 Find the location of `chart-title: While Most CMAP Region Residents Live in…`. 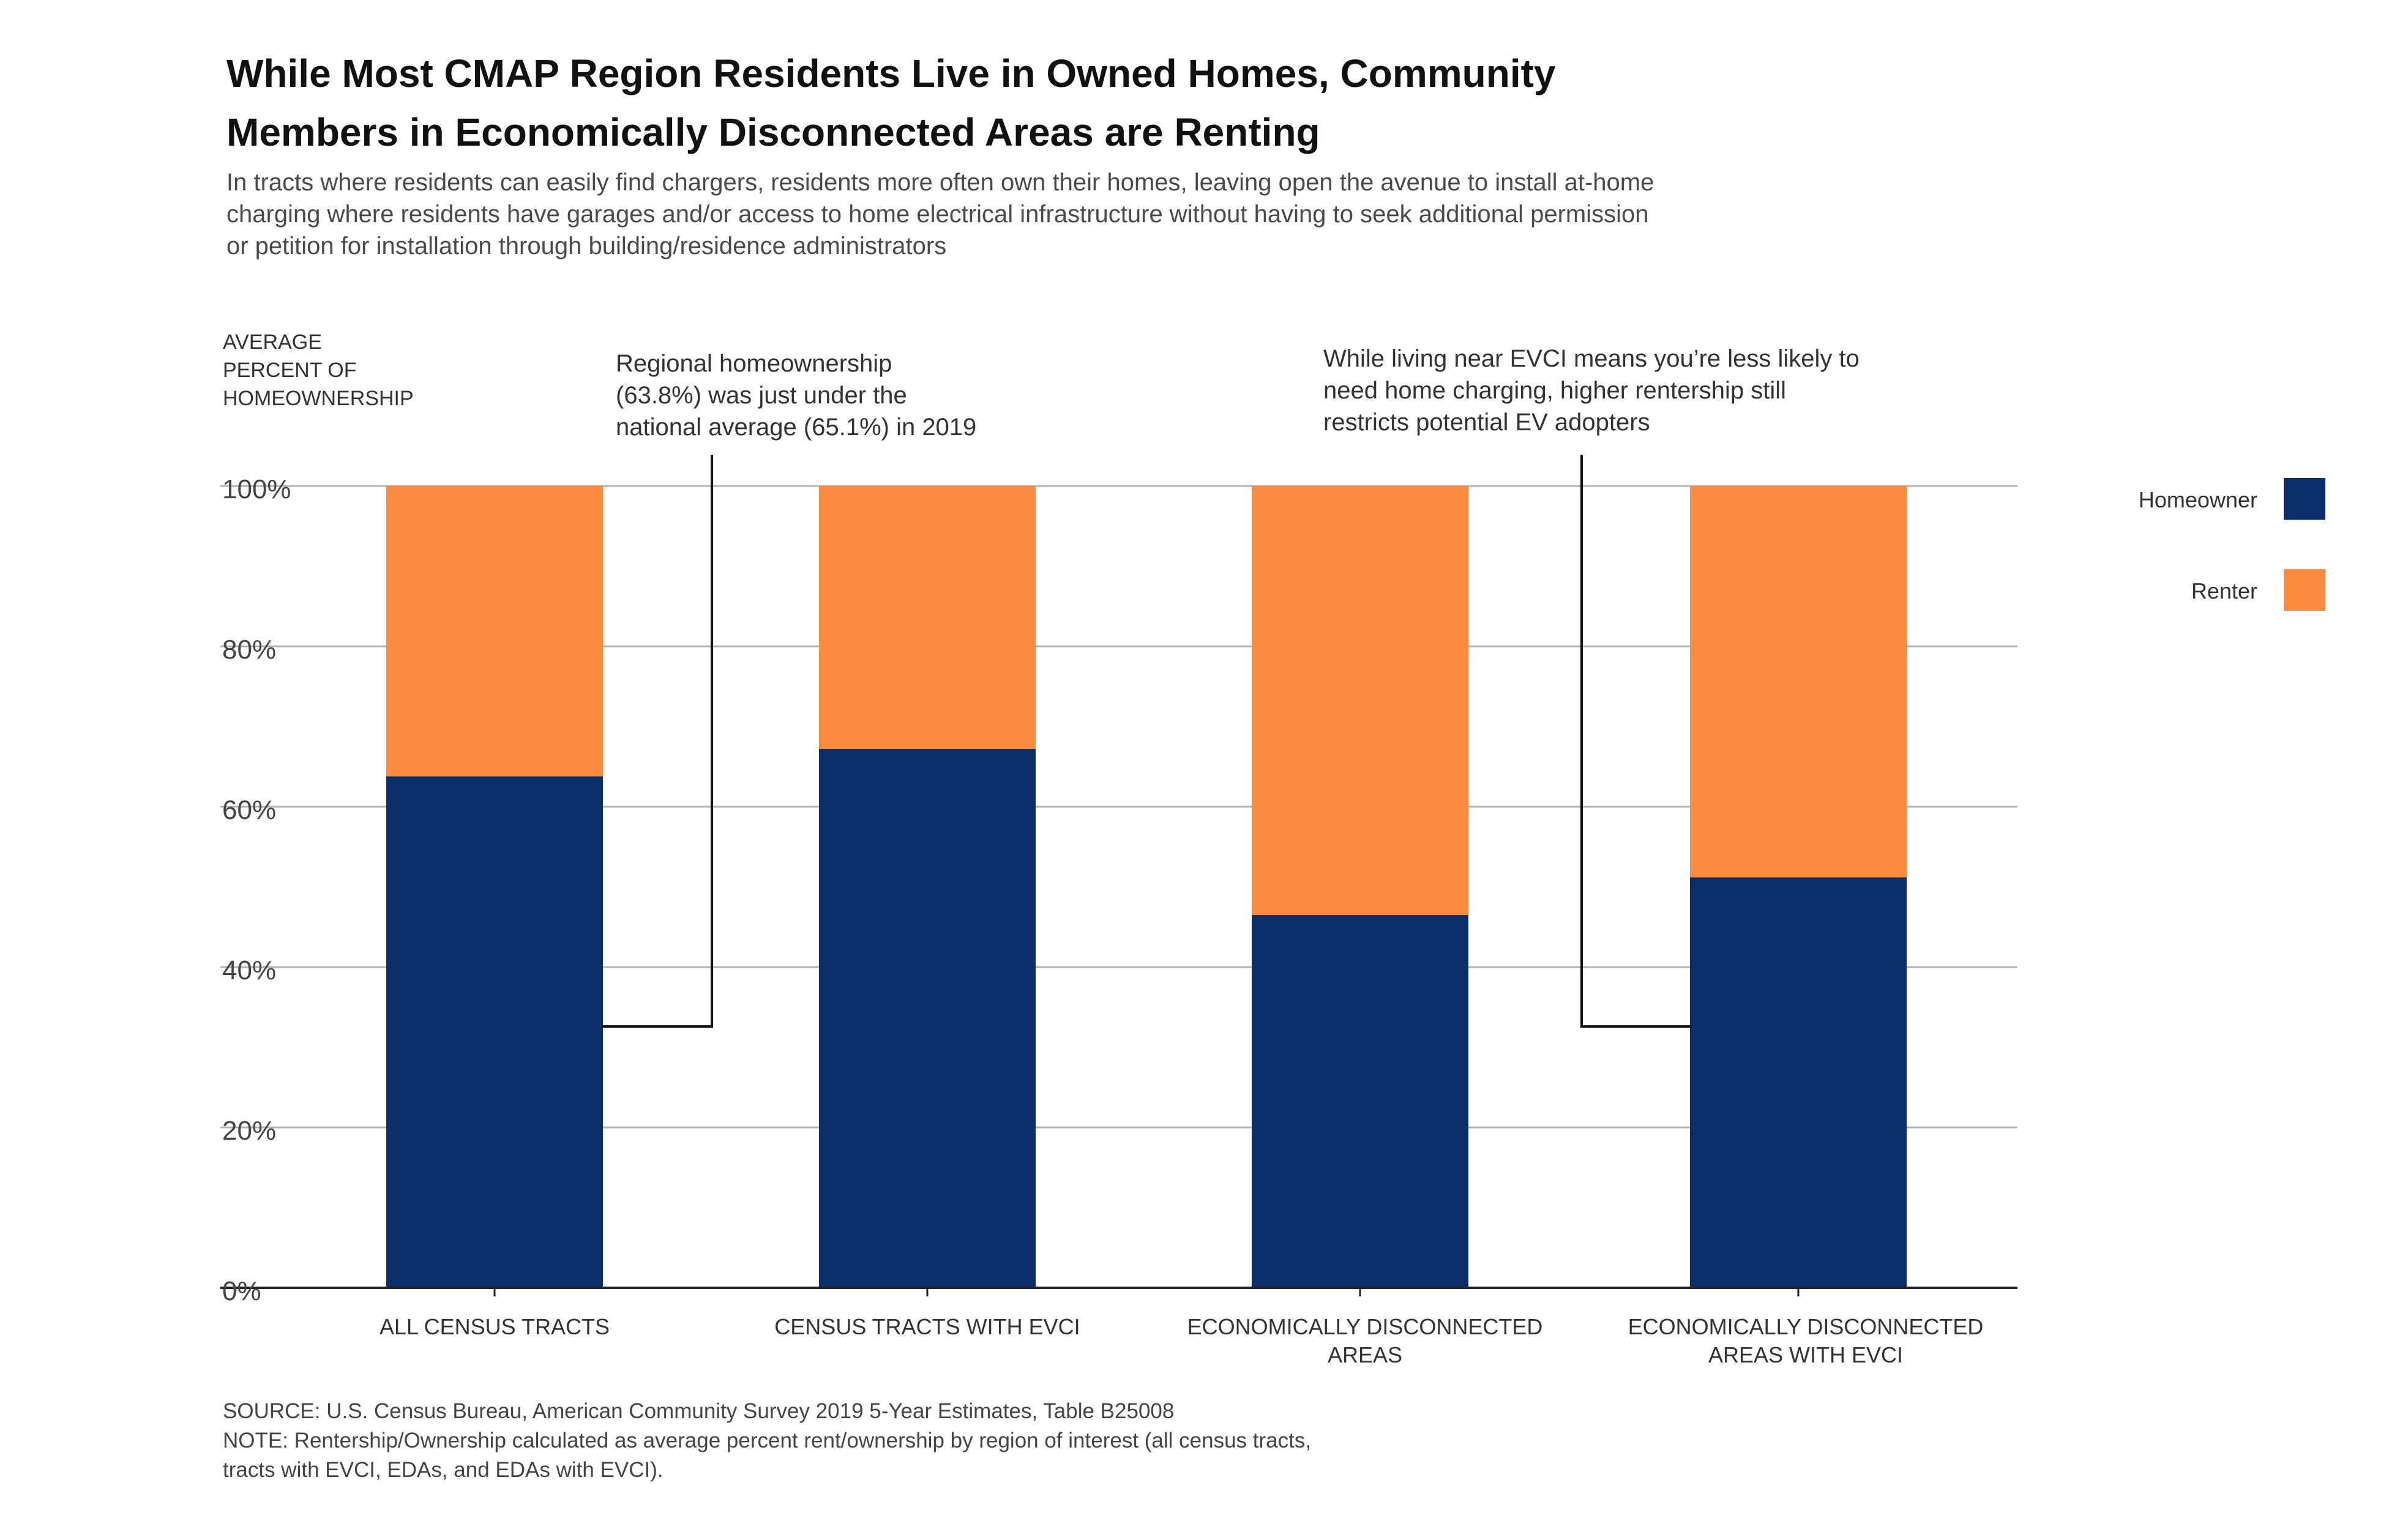

chart-title: While Most CMAP Region Residents Live in… is located at coordinates (991, 103).